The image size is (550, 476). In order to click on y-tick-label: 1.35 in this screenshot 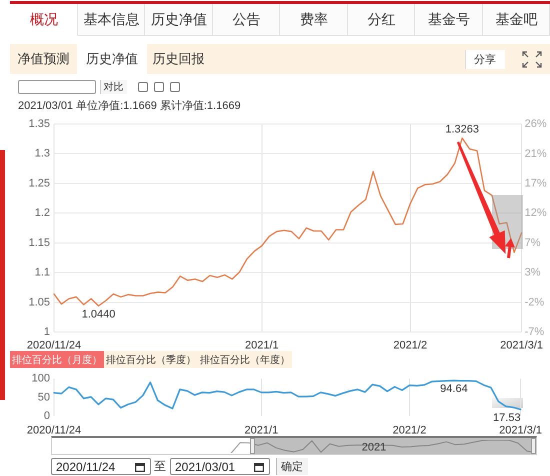, I will do `click(39, 124)`.